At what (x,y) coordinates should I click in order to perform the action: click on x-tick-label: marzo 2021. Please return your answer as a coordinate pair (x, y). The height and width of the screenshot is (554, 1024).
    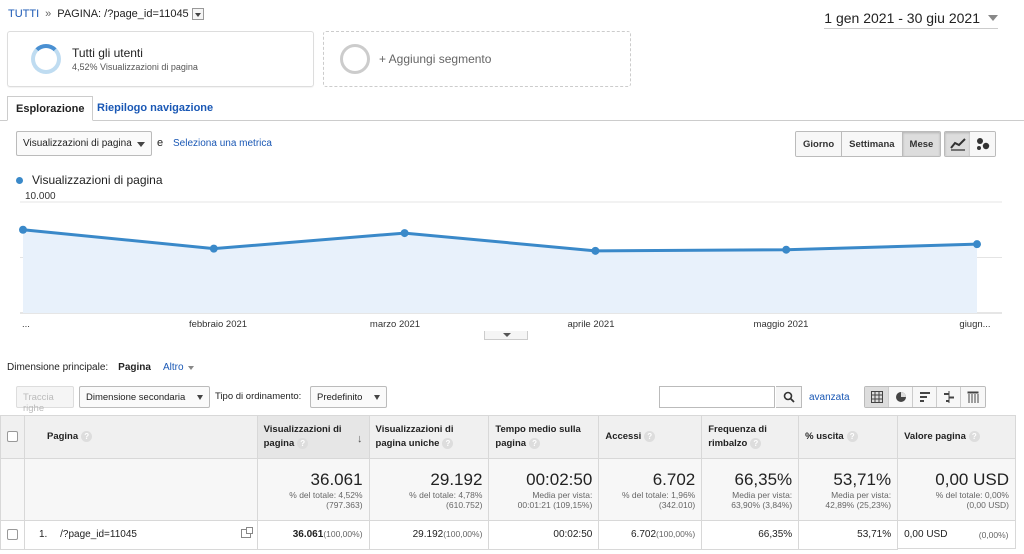
    Looking at the image, I should click on (395, 324).